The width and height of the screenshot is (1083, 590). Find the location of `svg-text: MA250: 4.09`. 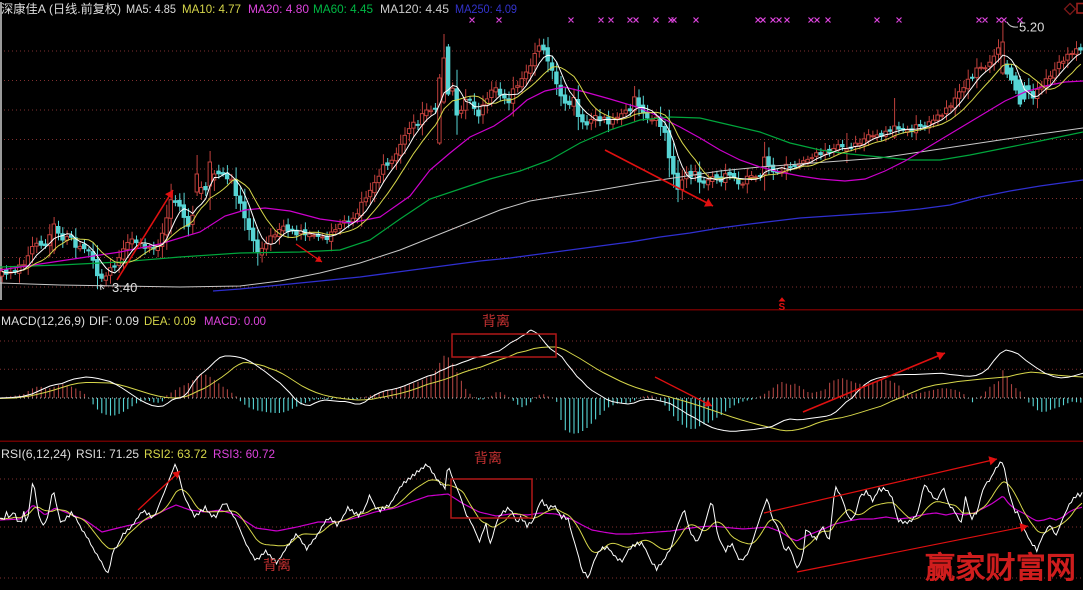

svg-text: MA250: 4.09 is located at coordinates (486, 9).